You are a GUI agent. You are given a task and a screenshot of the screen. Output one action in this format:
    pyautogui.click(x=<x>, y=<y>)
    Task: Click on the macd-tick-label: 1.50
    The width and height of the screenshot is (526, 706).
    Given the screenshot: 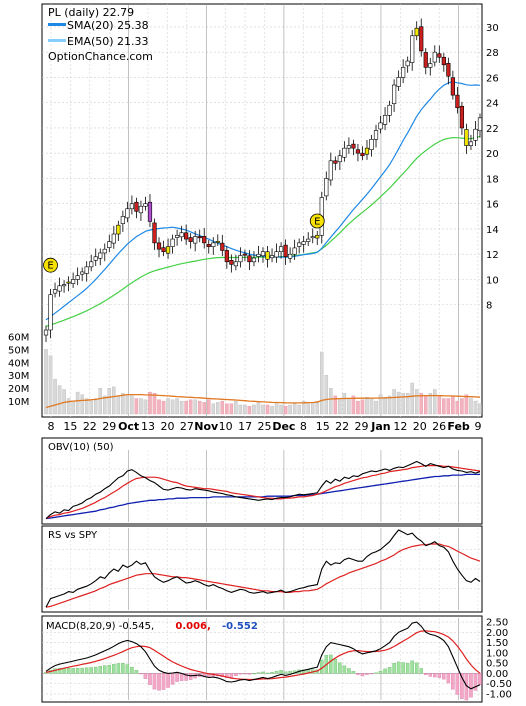 What is the action you would take?
    pyautogui.click(x=497, y=643)
    